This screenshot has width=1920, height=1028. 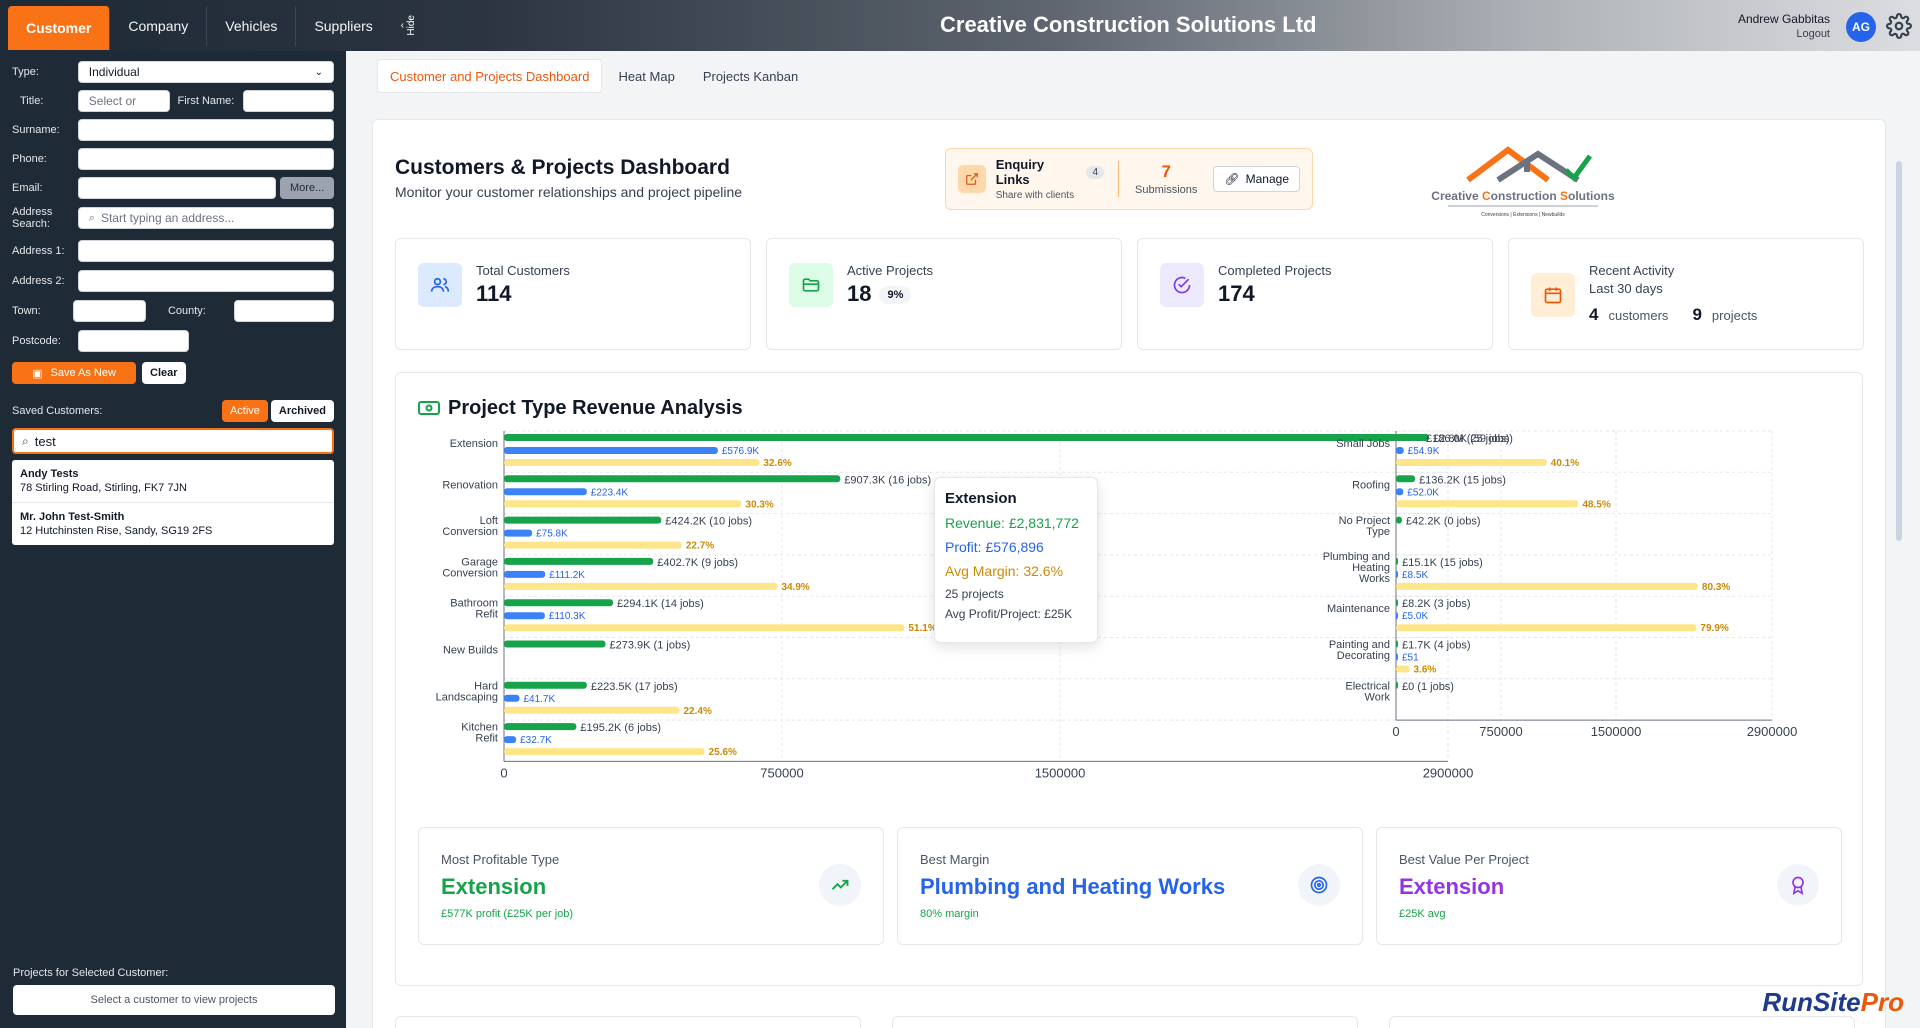 I want to click on margin-label: 3.6%, so click(x=1425, y=670).